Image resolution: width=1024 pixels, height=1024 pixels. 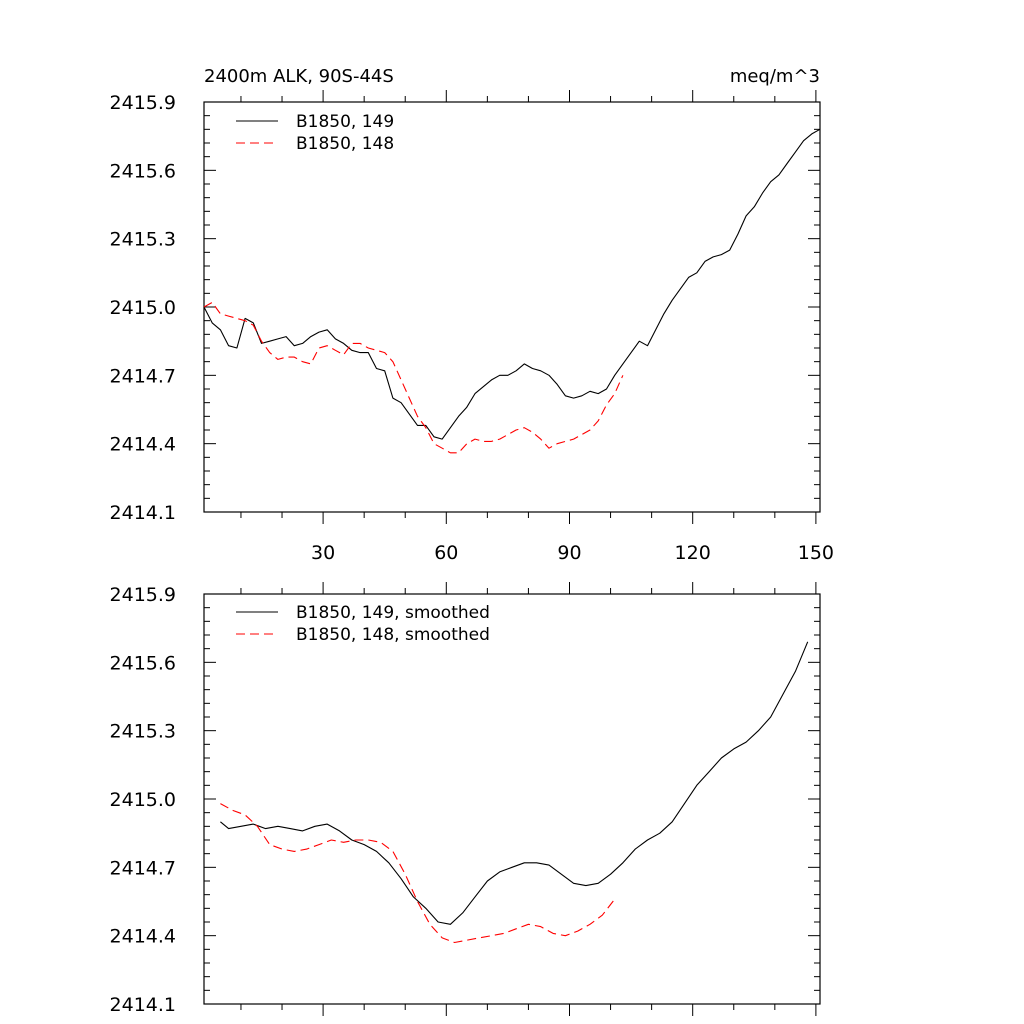 What do you see at coordinates (816, 553) in the screenshot?
I see `x-tick-label: 150` at bounding box center [816, 553].